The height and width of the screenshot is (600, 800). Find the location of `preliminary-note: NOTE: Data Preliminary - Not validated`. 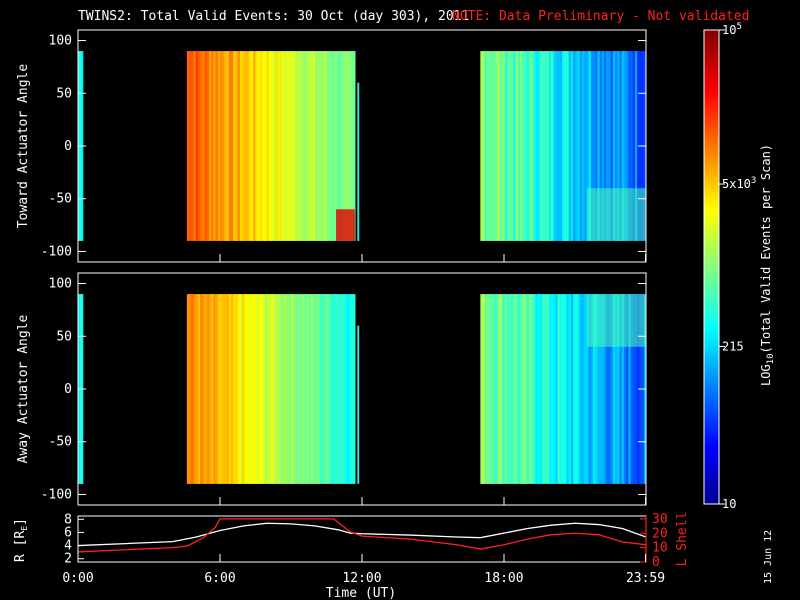

preliminary-note: NOTE: Data Preliminary - Not validated is located at coordinates (600, 16).